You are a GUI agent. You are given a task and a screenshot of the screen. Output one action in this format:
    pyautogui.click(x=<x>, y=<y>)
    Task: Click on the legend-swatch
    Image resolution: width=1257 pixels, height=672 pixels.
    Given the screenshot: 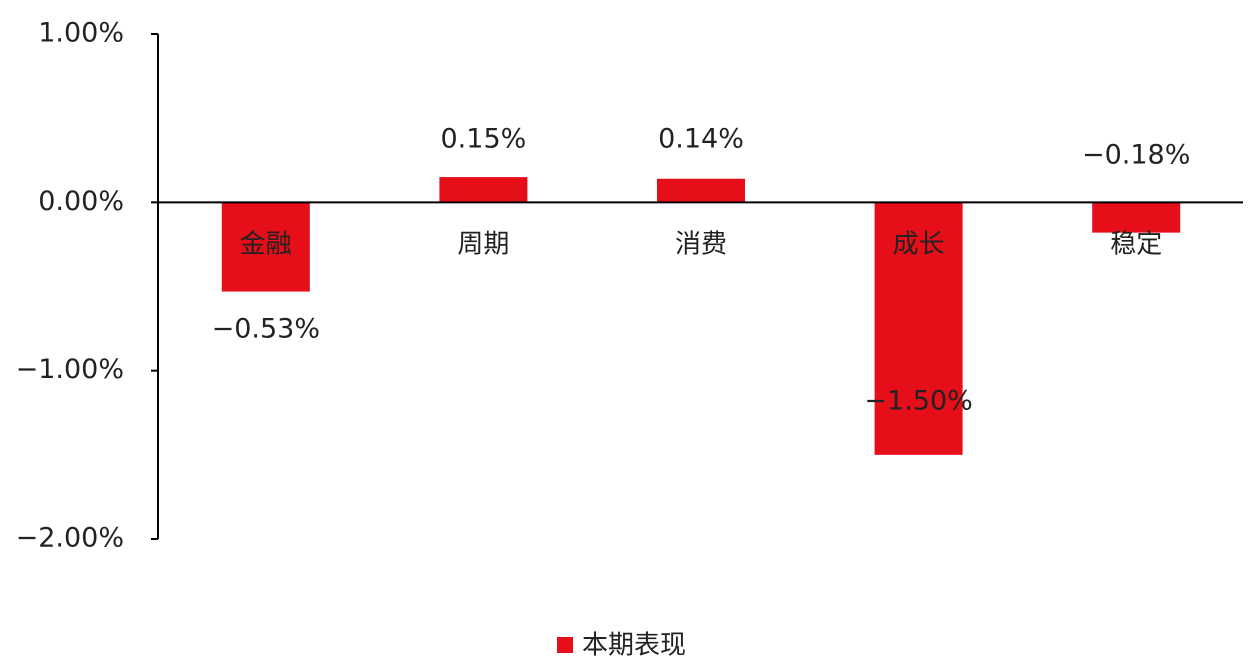 What is the action you would take?
    pyautogui.click(x=565, y=645)
    